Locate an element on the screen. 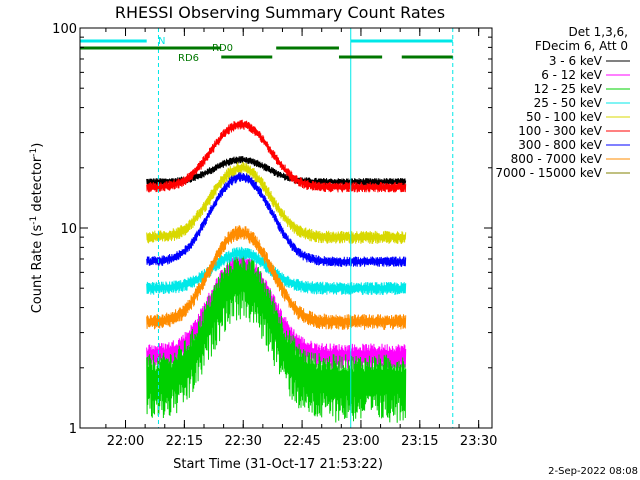 Image resolution: width=640 pixels, height=480 pixels. legend-label: 3 - 6 keV is located at coordinates (576, 61).